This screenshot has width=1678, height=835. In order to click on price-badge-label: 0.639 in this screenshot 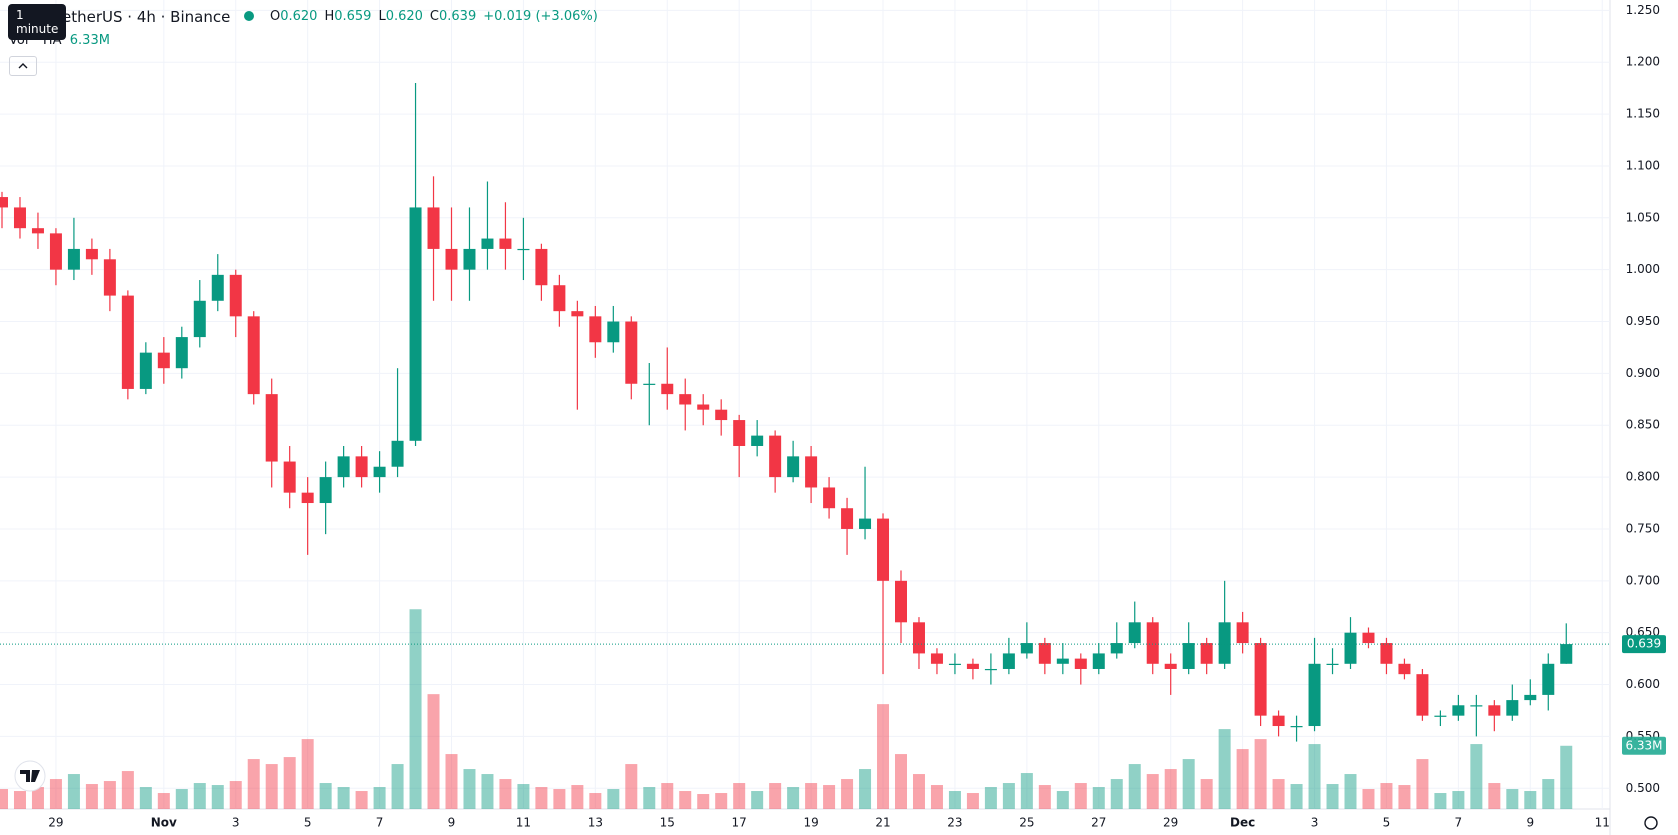, I will do `click(1644, 644)`.